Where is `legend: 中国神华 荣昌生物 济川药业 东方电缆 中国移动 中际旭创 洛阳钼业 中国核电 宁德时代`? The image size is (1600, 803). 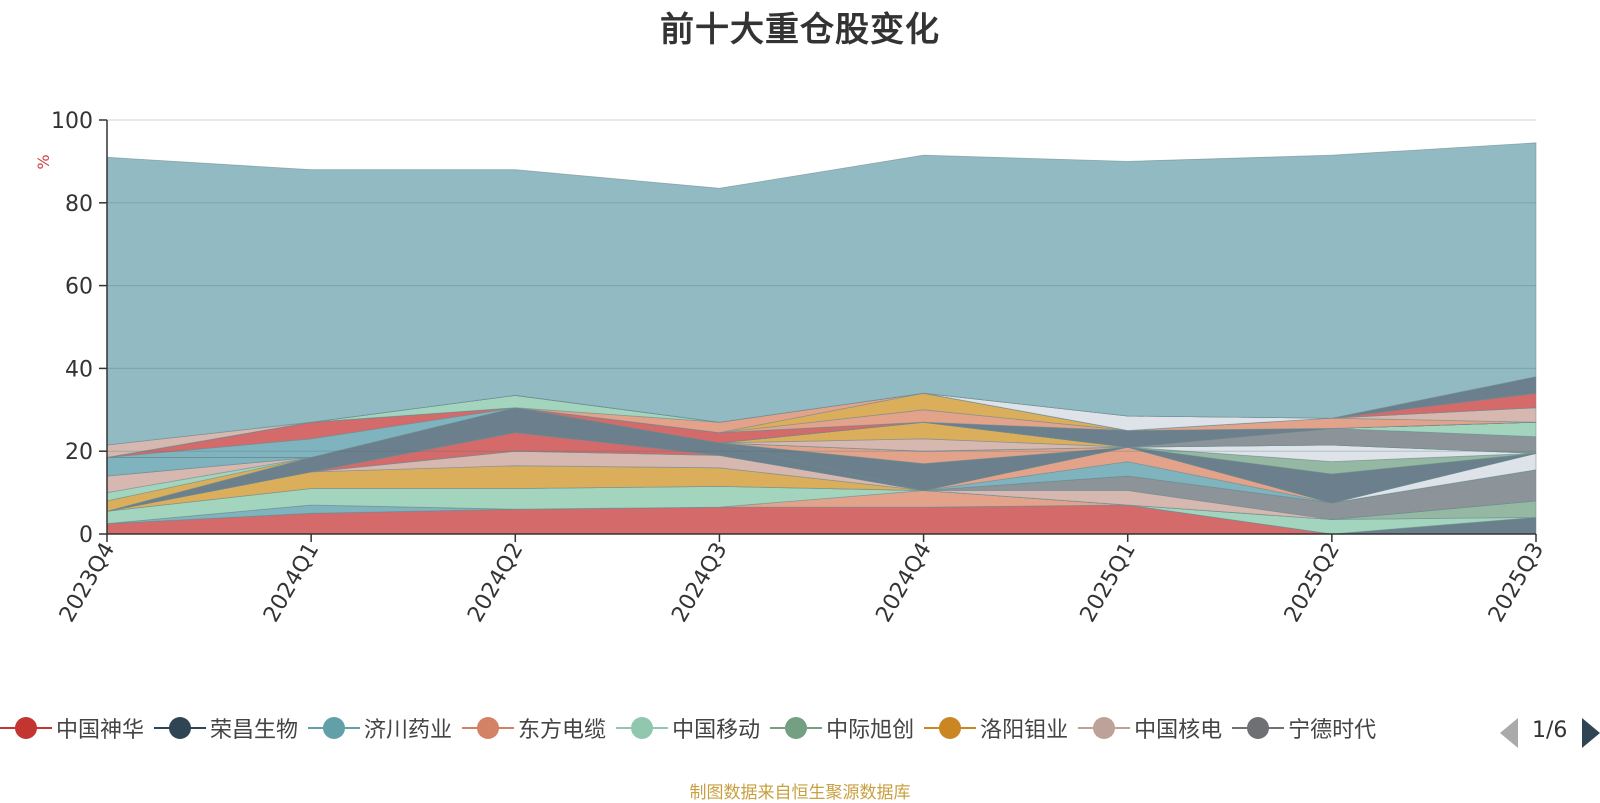 legend: 中国神华 荣昌生物 济川药业 东方电缆 中国移动 中际旭创 洛阳钼业 中国核电 宁德时代 is located at coordinates (750, 732).